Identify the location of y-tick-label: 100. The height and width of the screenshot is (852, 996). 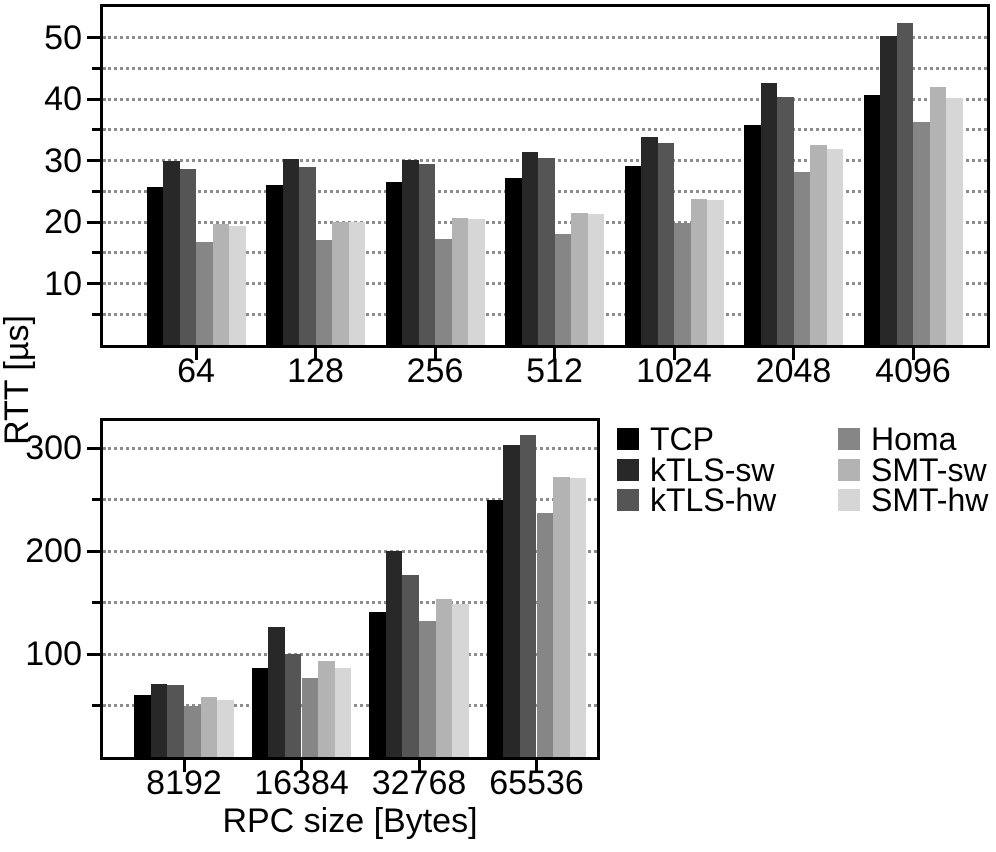
(53, 654).